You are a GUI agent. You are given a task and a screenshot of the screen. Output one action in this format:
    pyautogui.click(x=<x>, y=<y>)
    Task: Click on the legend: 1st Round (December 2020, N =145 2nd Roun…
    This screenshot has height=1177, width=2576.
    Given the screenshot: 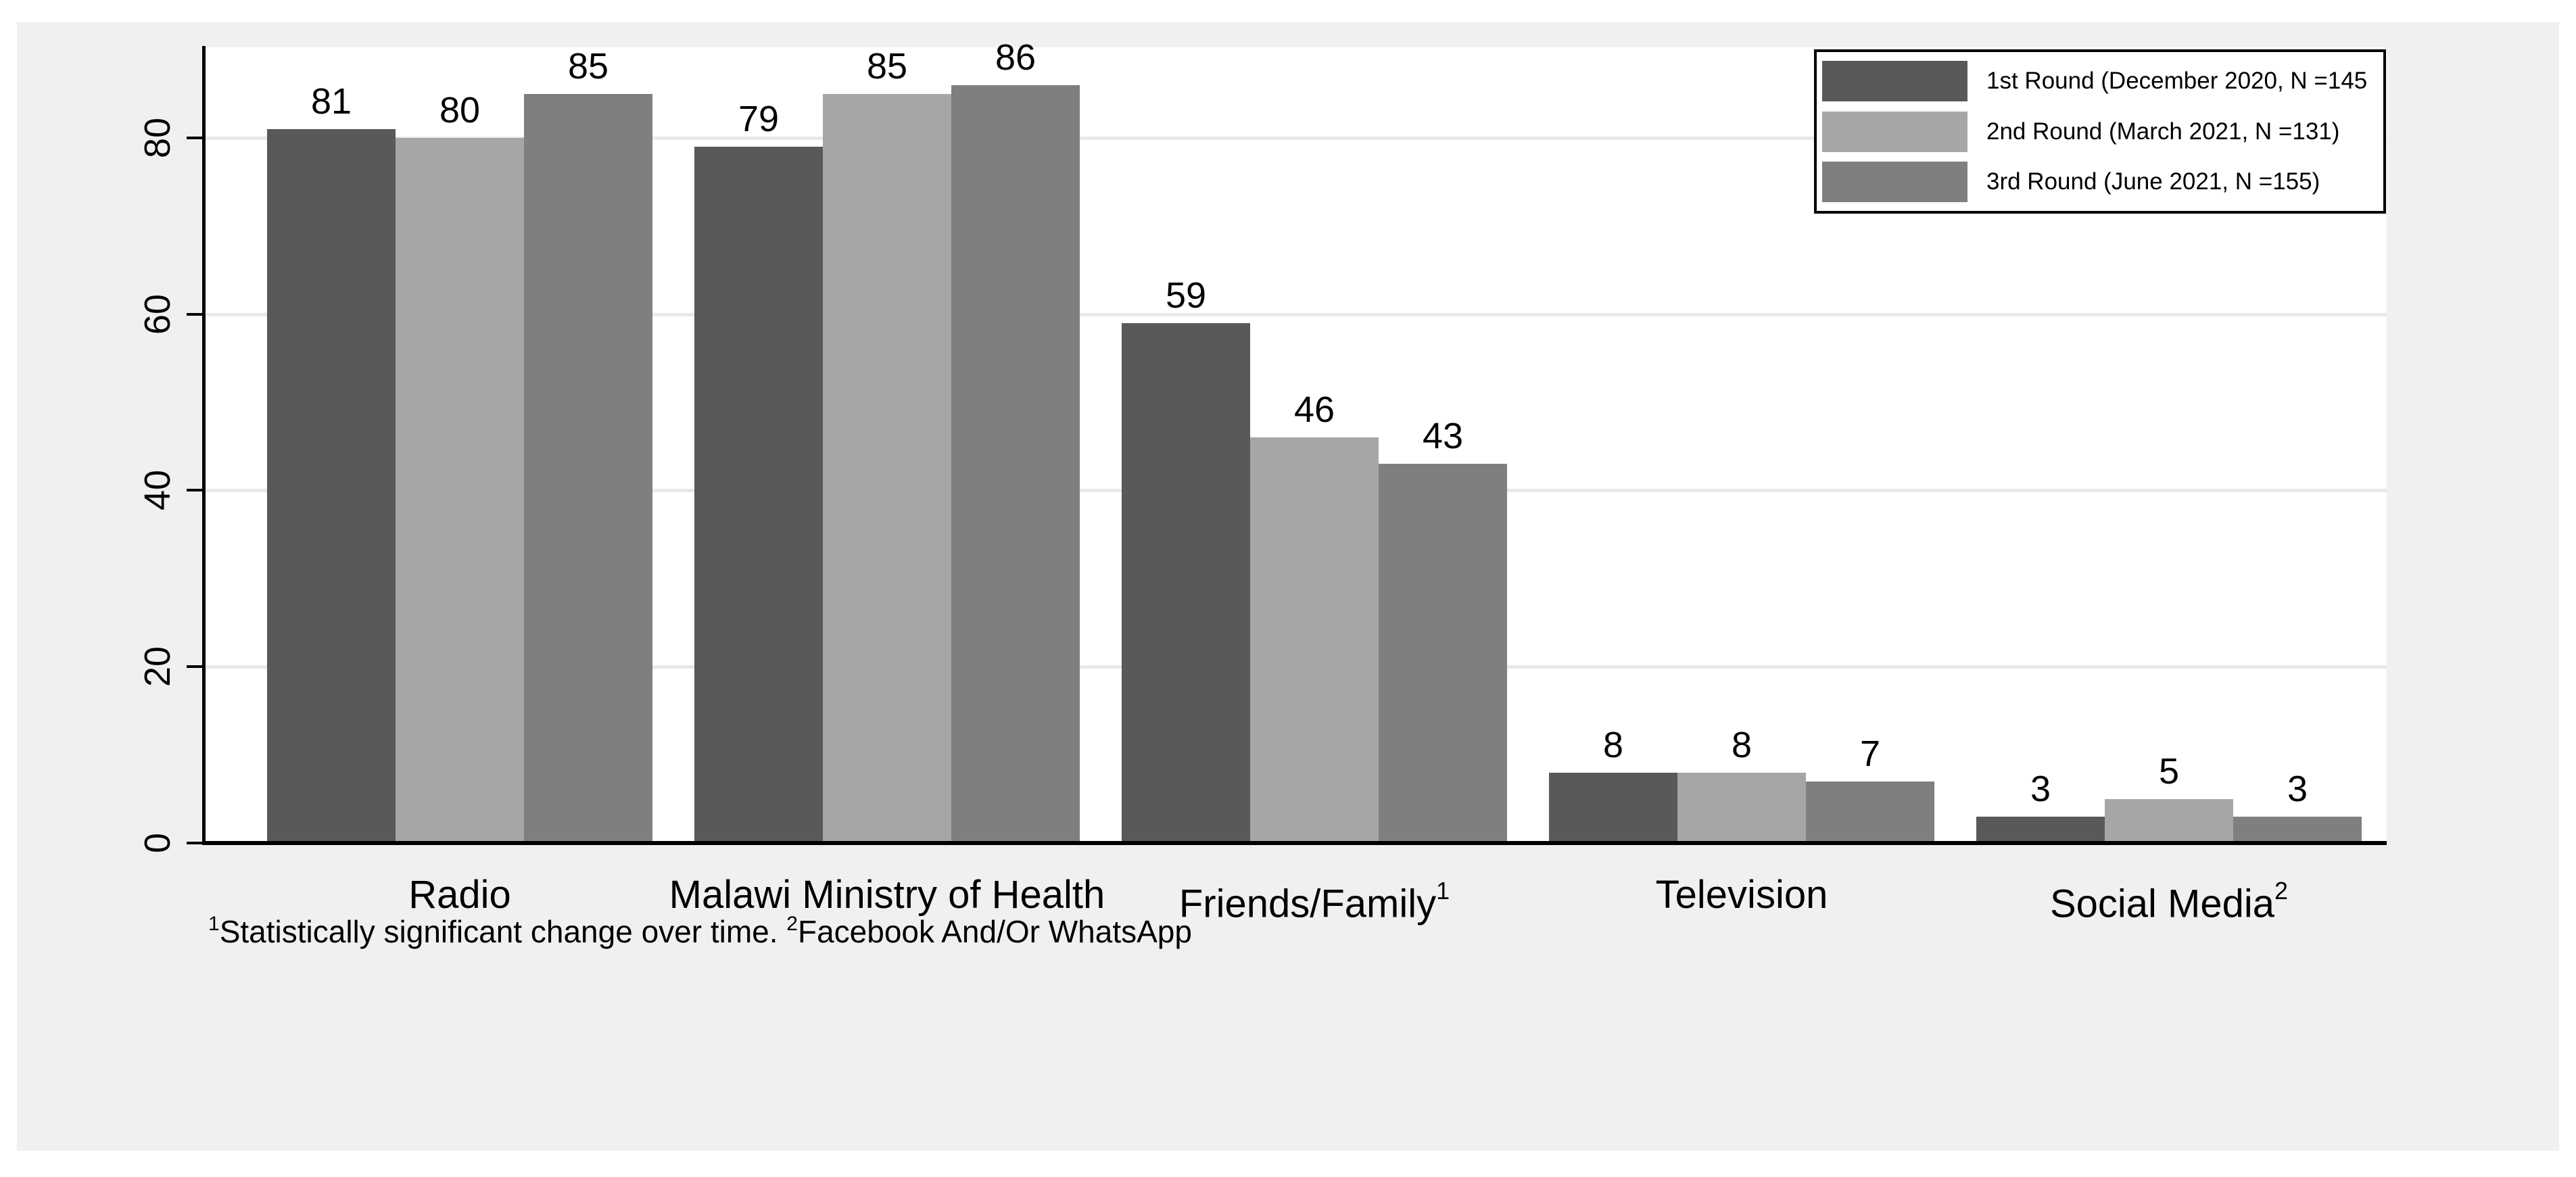 What is the action you would take?
    pyautogui.click(x=2100, y=131)
    